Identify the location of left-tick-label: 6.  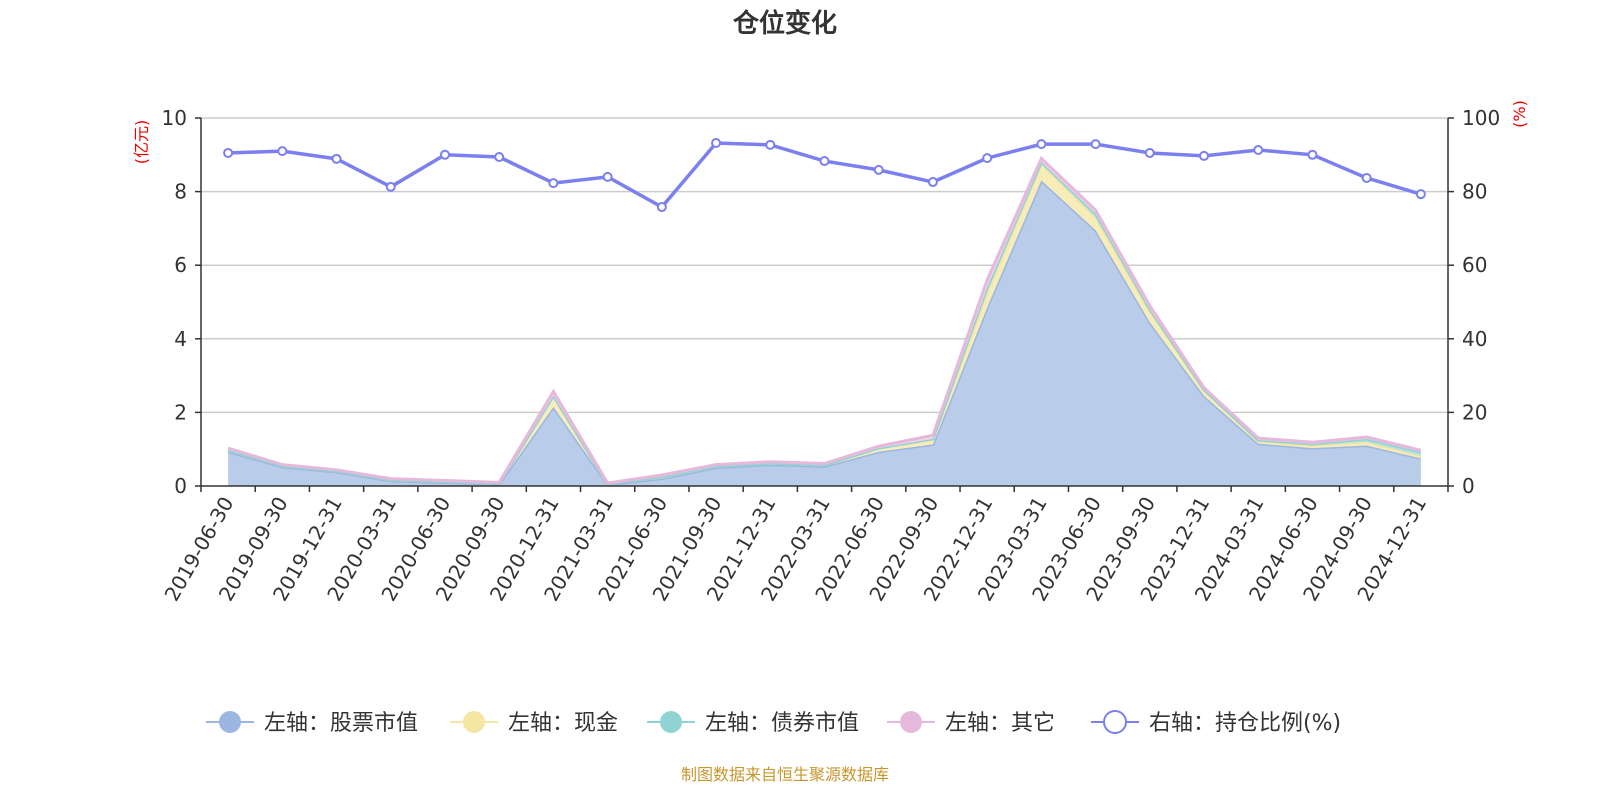
(180, 265).